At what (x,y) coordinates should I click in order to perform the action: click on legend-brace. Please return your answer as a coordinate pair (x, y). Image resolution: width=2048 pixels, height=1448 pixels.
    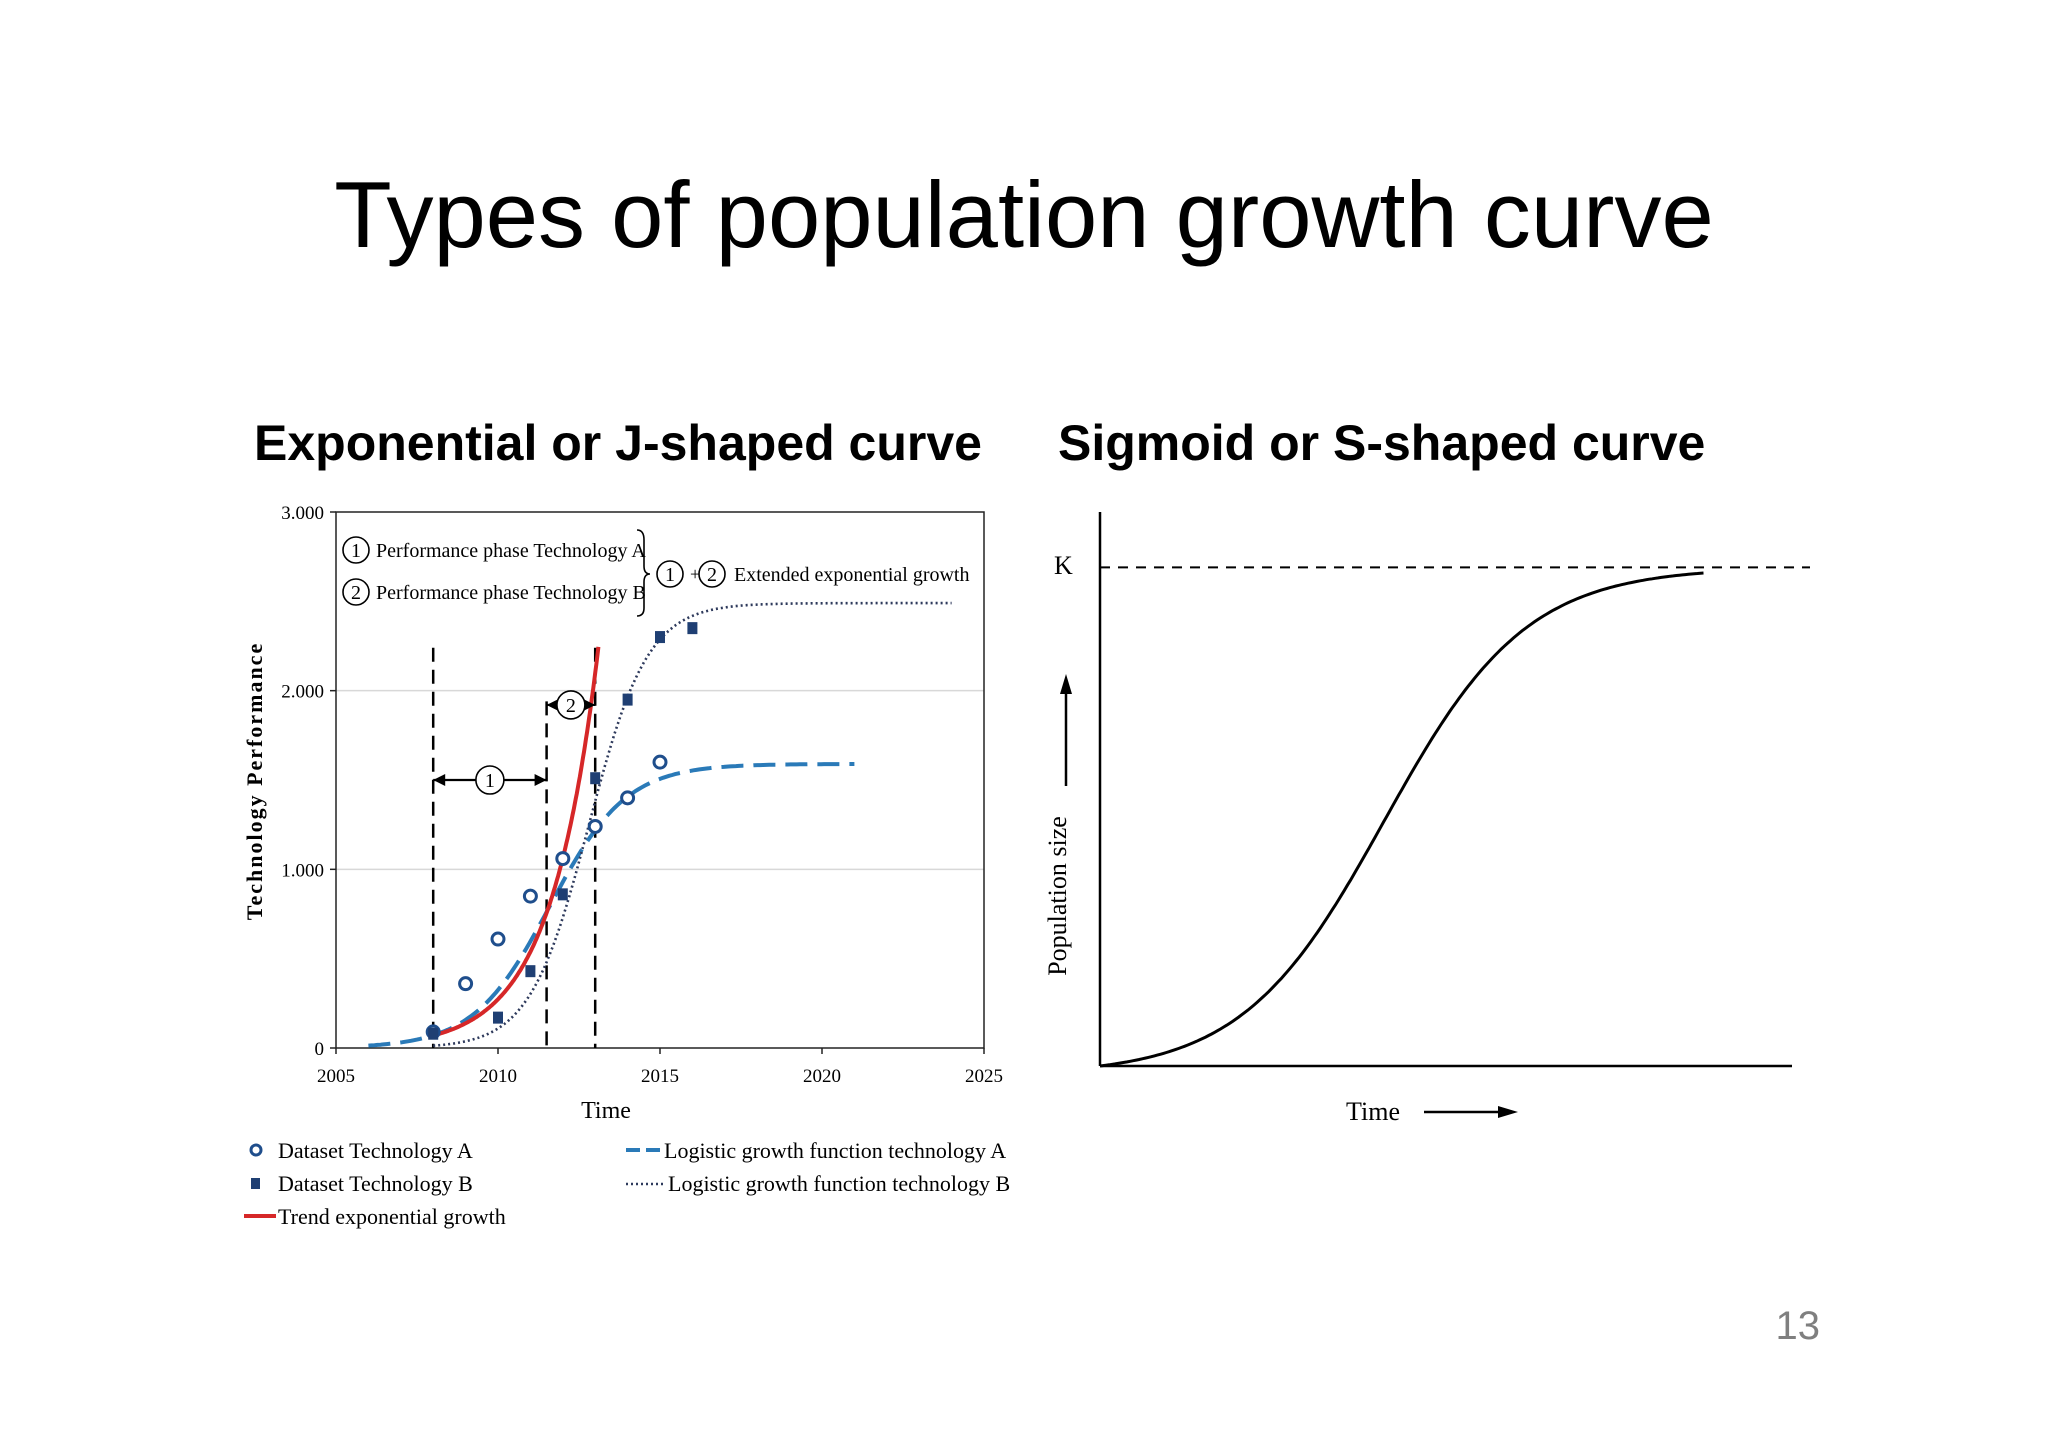
    Looking at the image, I should click on (643, 573).